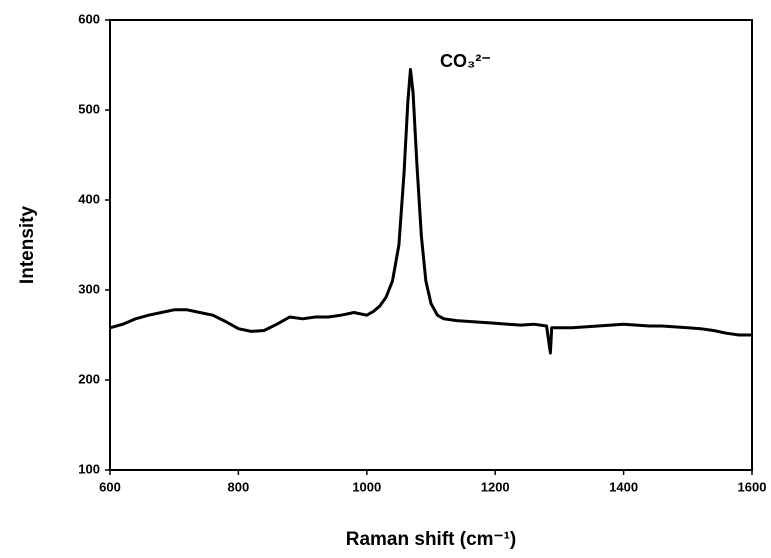  What do you see at coordinates (89, 468) in the screenshot?
I see `y-tick-label: 100` at bounding box center [89, 468].